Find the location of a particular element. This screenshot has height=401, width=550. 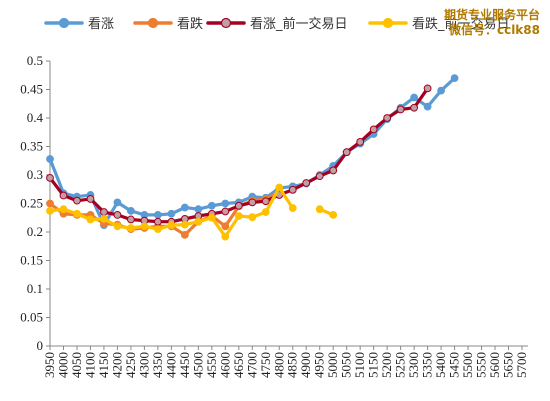

chart-legend: 看涨 看跌 看涨_前一交易日 看跌_前一交易日 is located at coordinates (277, 24).